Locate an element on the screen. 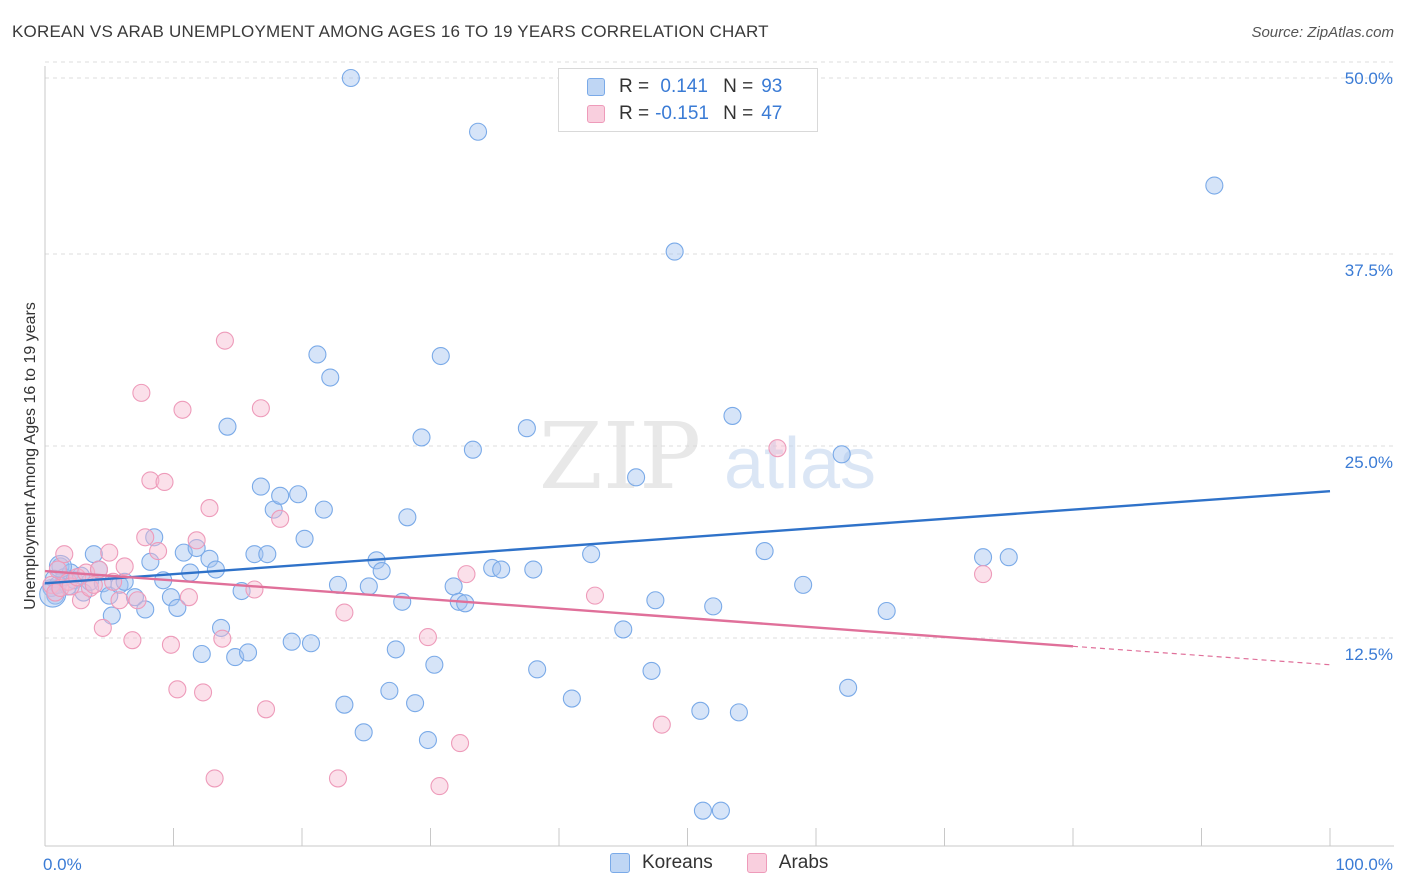  legend-r-value: 0.141 is located at coordinates (681, 86).